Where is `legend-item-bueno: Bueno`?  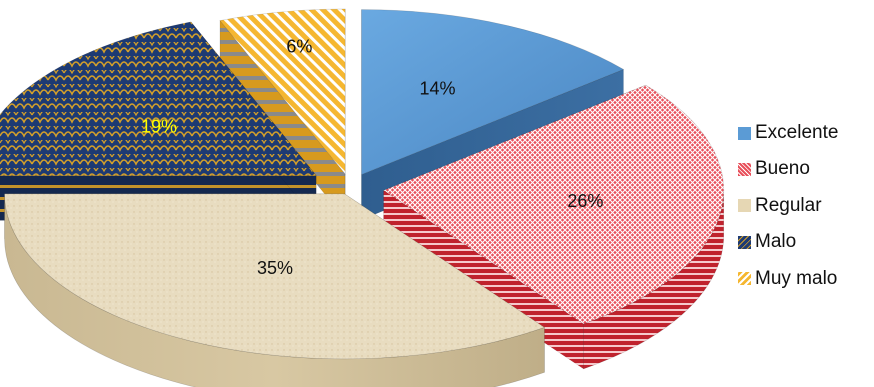
legend-item-bueno: Bueno is located at coordinates (788, 169).